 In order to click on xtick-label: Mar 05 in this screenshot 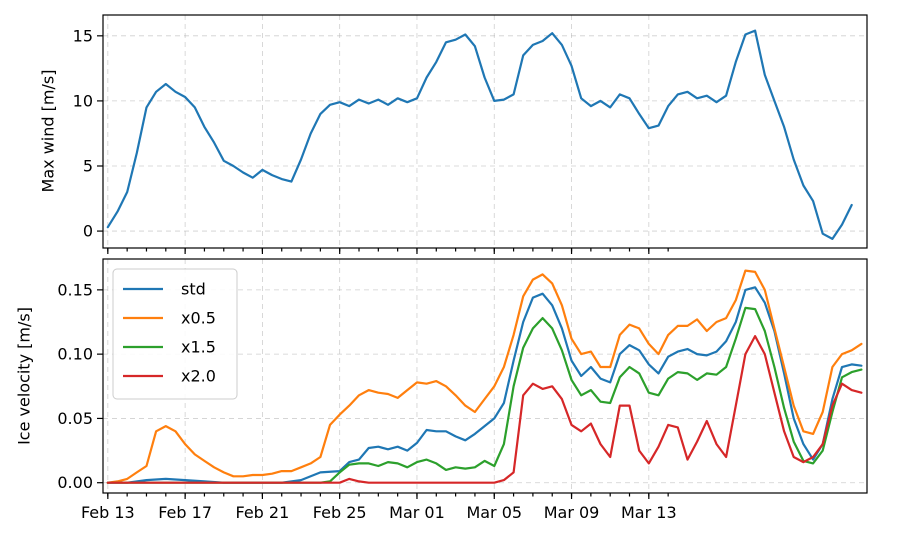, I will do `click(494, 512)`.